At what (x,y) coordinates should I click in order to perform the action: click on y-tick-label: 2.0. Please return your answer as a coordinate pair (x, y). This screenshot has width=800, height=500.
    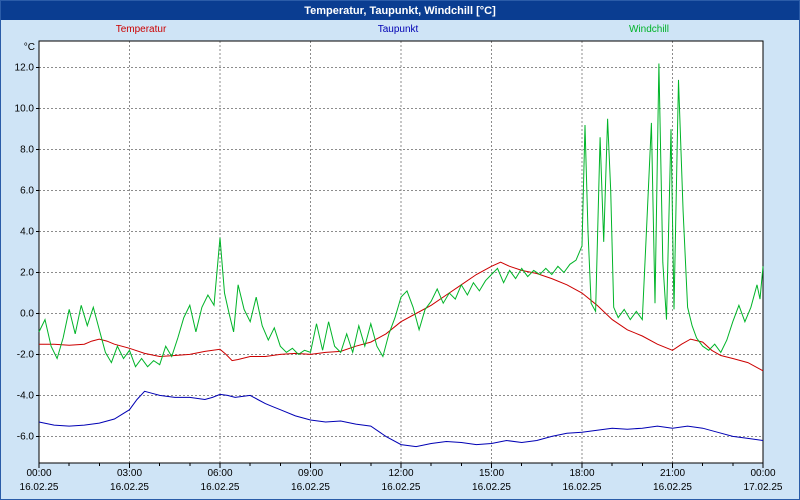
    Looking at the image, I should click on (27, 272).